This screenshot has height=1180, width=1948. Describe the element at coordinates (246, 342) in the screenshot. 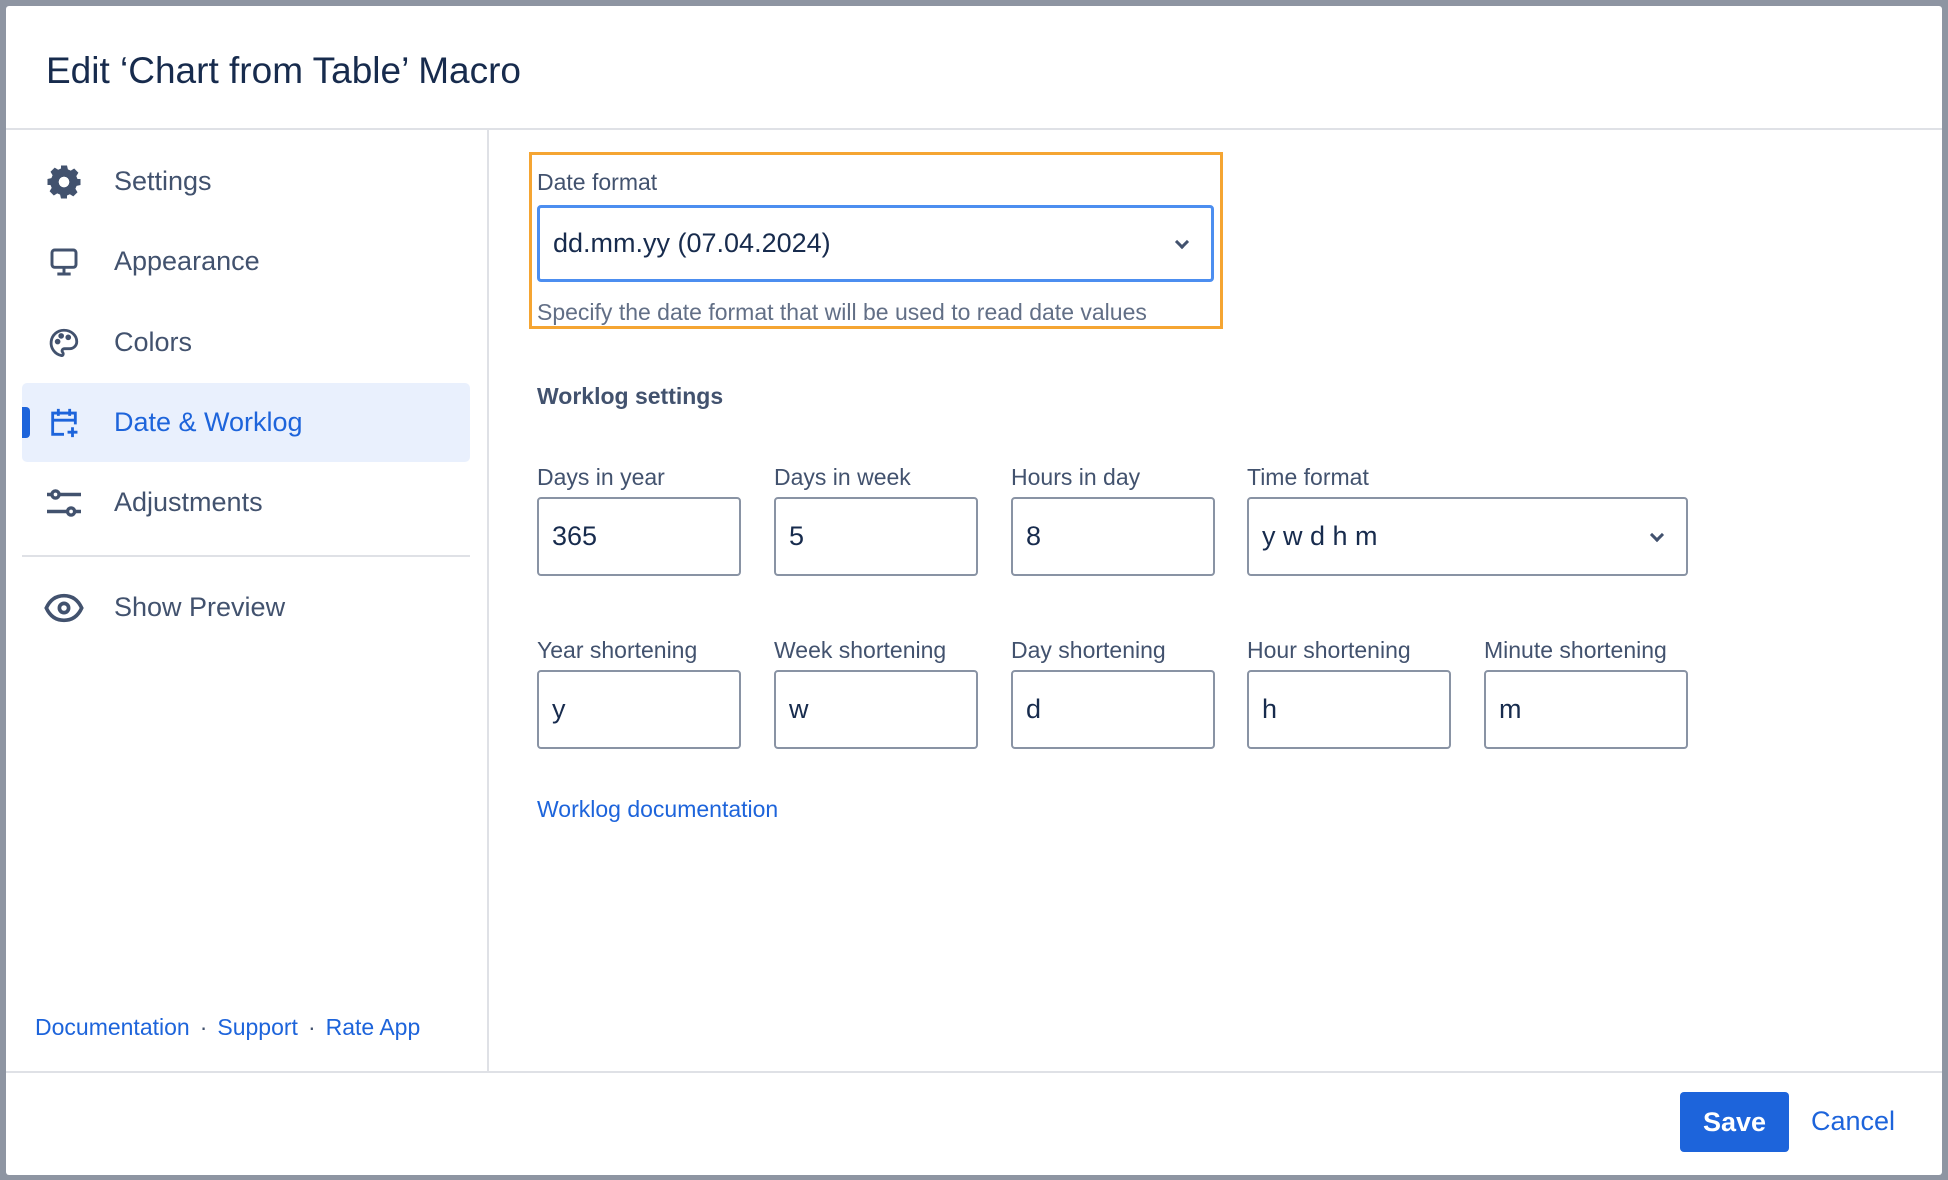

I see `sidebar-item-colors: Colors` at that location.